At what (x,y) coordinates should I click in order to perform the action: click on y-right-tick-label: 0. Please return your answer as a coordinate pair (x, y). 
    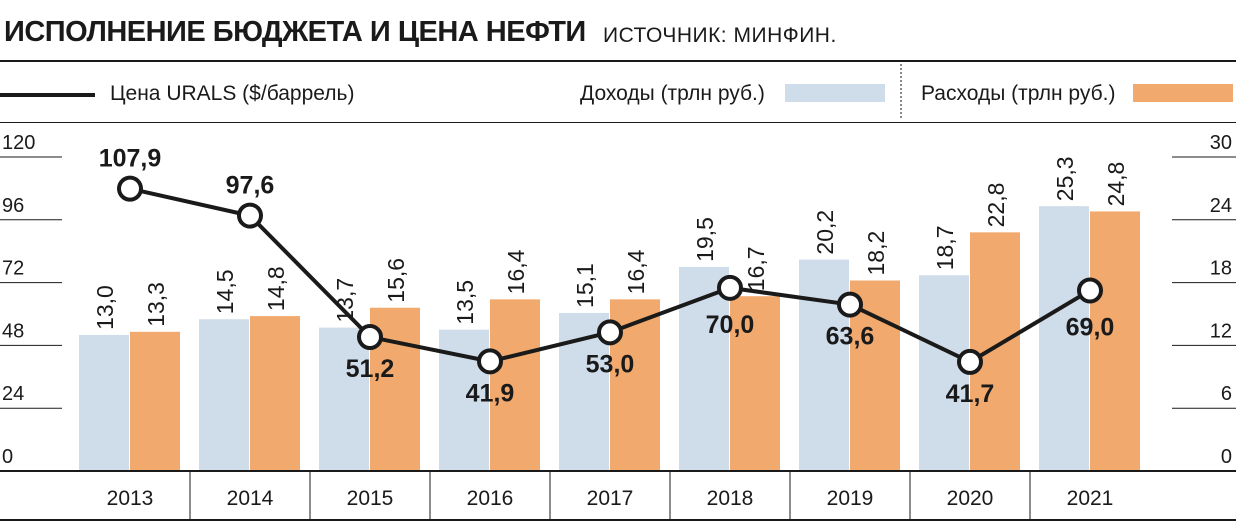
    Looking at the image, I should click on (1226, 457).